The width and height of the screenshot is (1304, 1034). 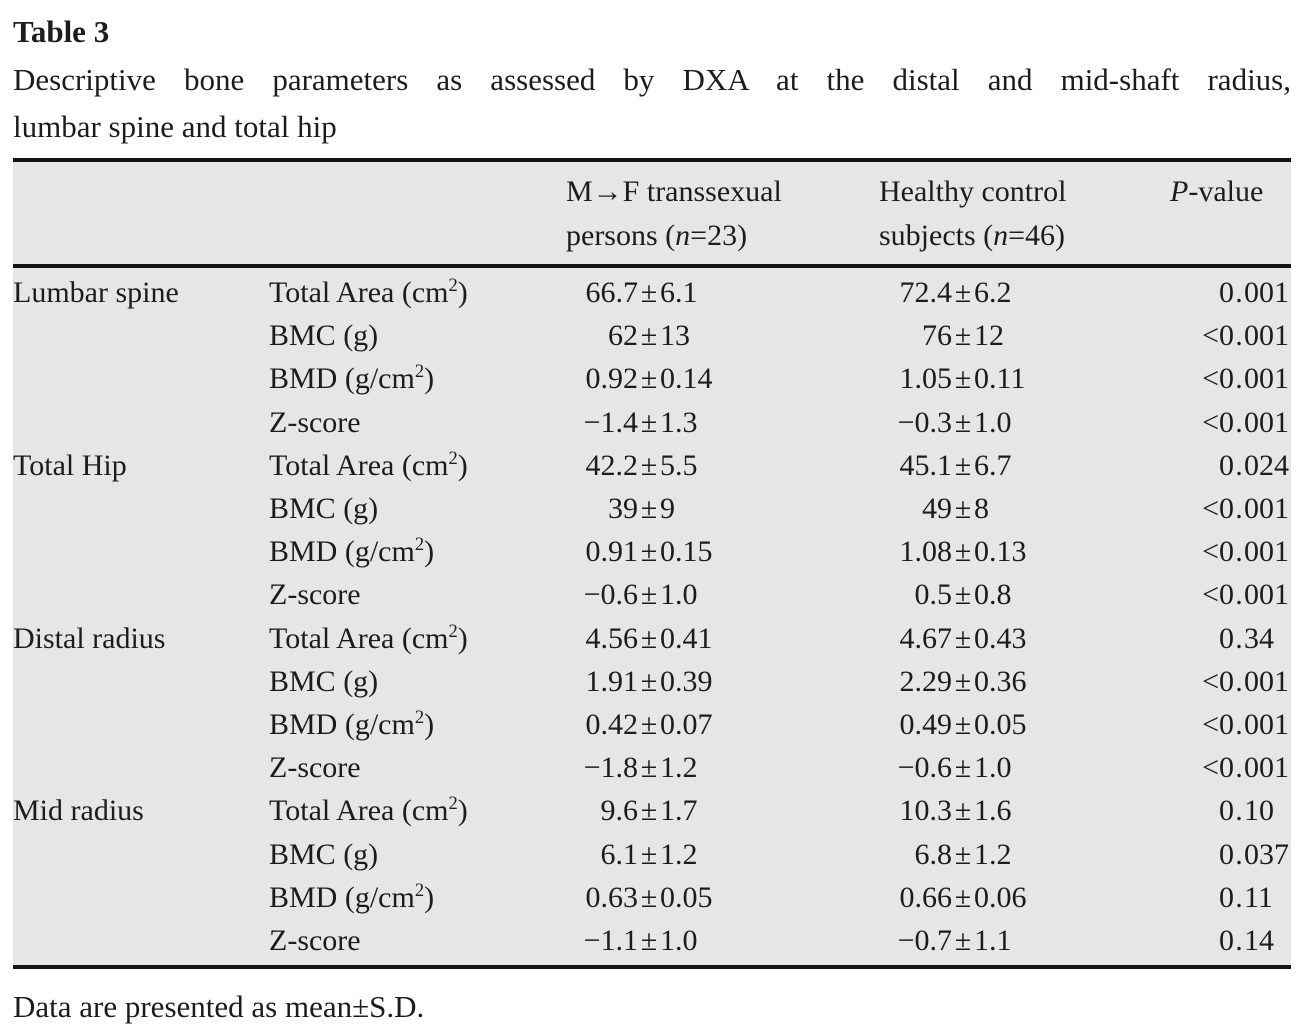 What do you see at coordinates (1000, 724) in the screenshot?
I see `value-sd: 0.05` at bounding box center [1000, 724].